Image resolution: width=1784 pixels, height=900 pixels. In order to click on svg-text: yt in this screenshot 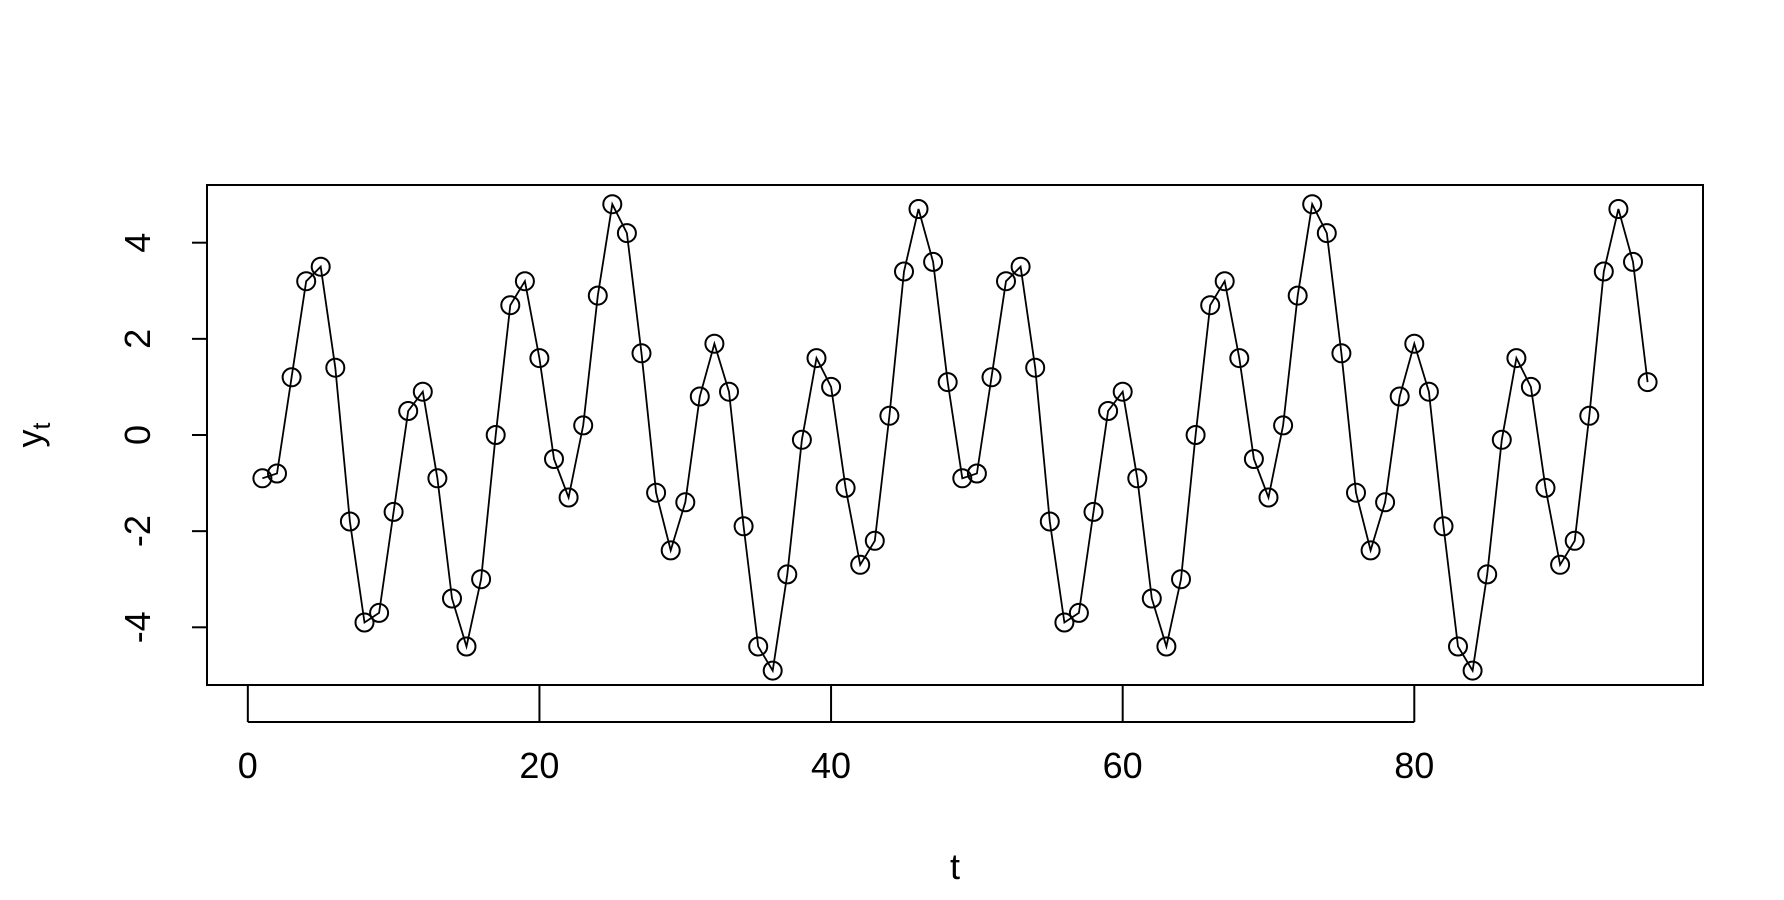, I will do `click(32, 434)`.